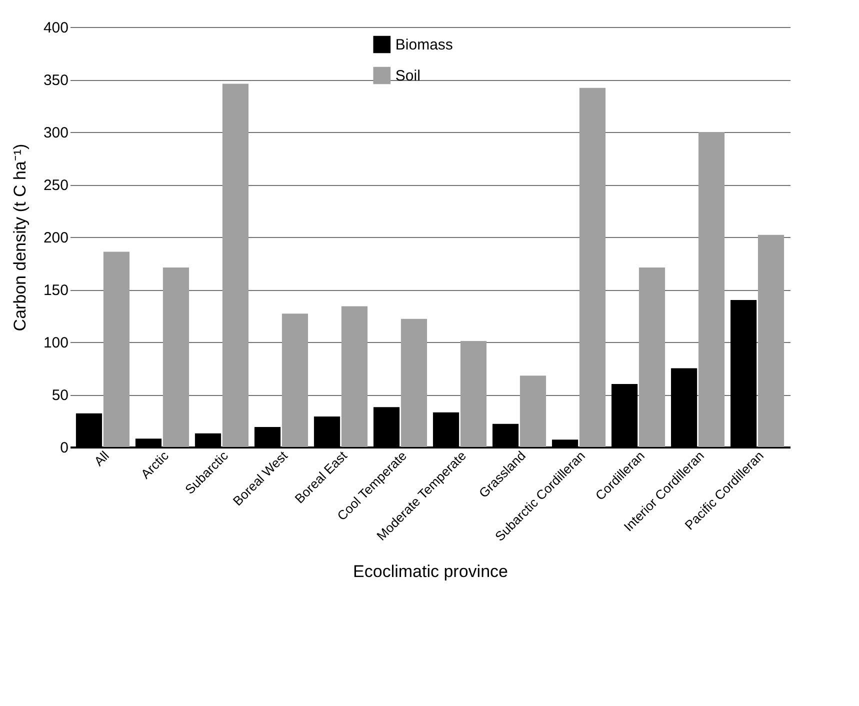 This screenshot has height=706, width=859. Describe the element at coordinates (101, 458) in the screenshot. I see `x-tick-label: All` at that location.